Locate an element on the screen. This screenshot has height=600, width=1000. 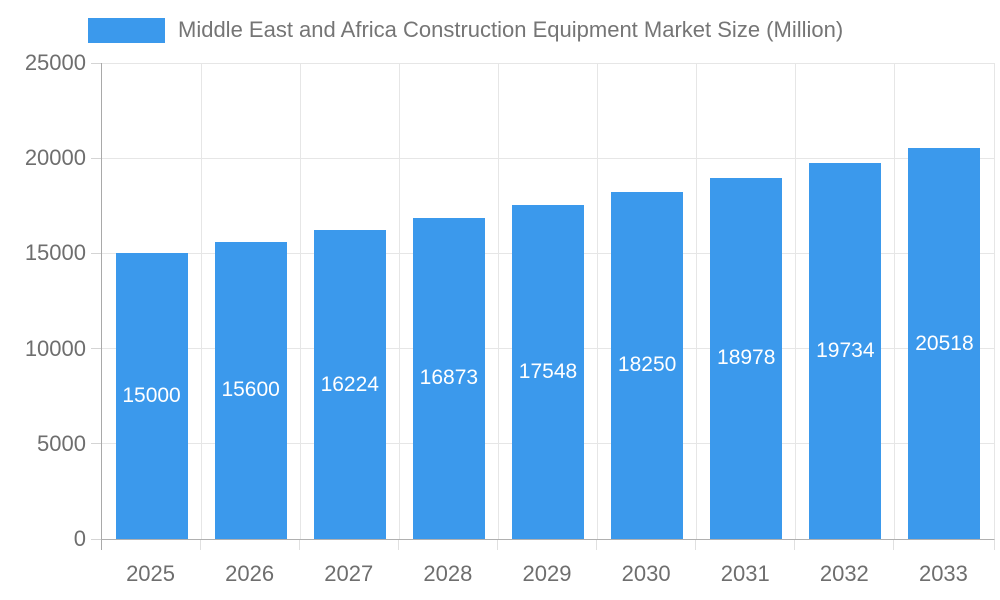
bar-2025: 15000 is located at coordinates (151, 396).